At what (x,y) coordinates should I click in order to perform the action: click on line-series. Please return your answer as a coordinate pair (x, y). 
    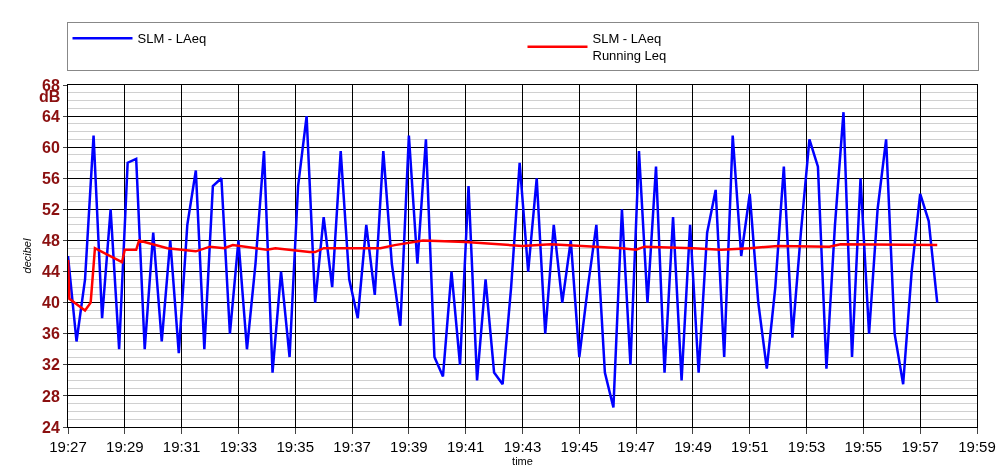
    Looking at the image, I should click on (503, 275).